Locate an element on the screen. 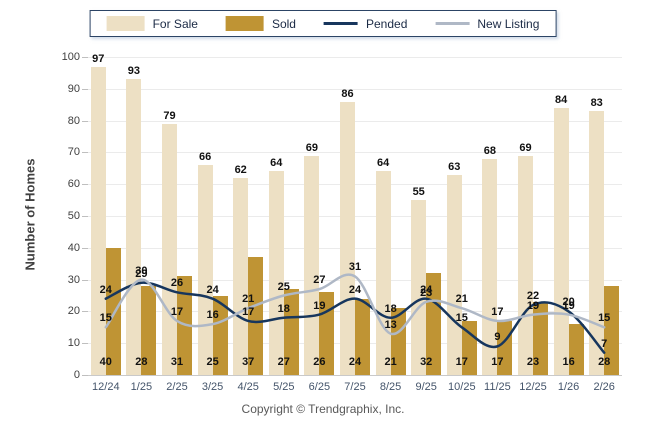  legend-item-sold: Sold is located at coordinates (260, 23).